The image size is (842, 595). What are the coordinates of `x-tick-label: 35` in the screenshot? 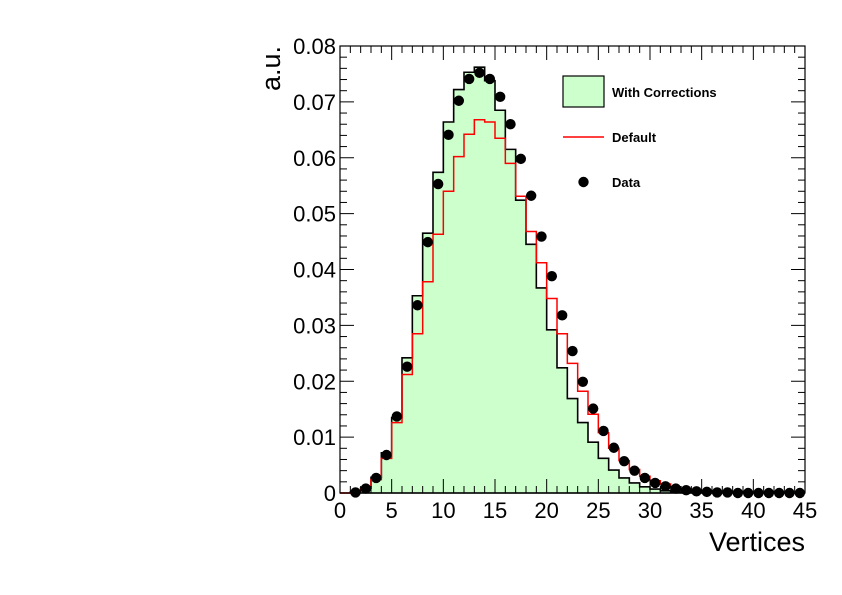 It's located at (701, 510).